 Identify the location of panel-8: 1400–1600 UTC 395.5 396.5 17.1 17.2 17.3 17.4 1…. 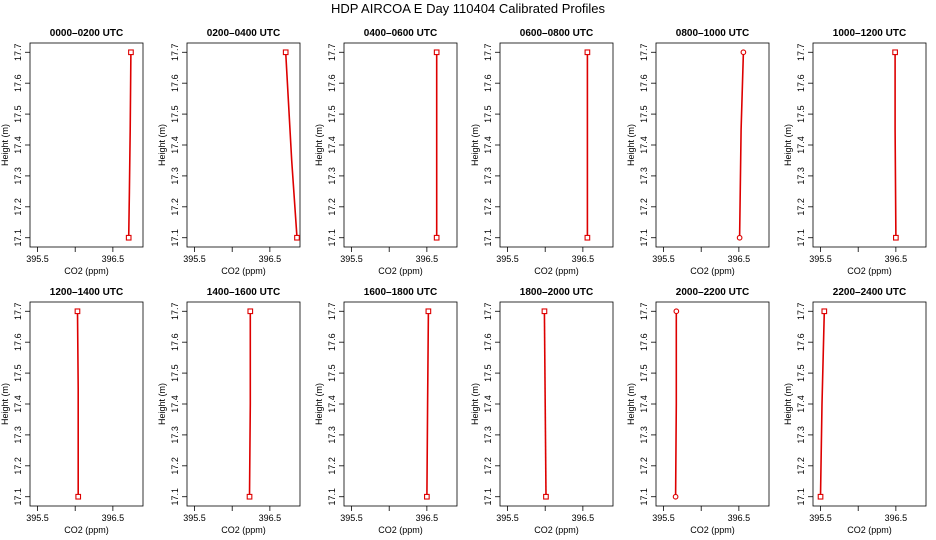
(229, 411).